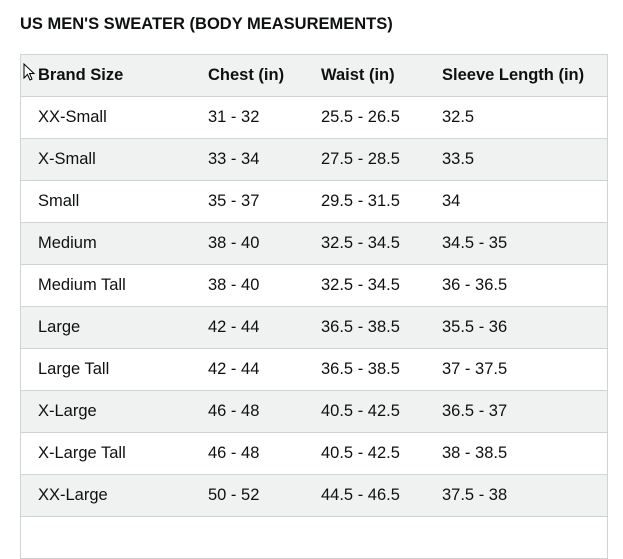 The width and height of the screenshot is (623, 559). What do you see at coordinates (67, 243) in the screenshot?
I see `table-cell: Medium` at bounding box center [67, 243].